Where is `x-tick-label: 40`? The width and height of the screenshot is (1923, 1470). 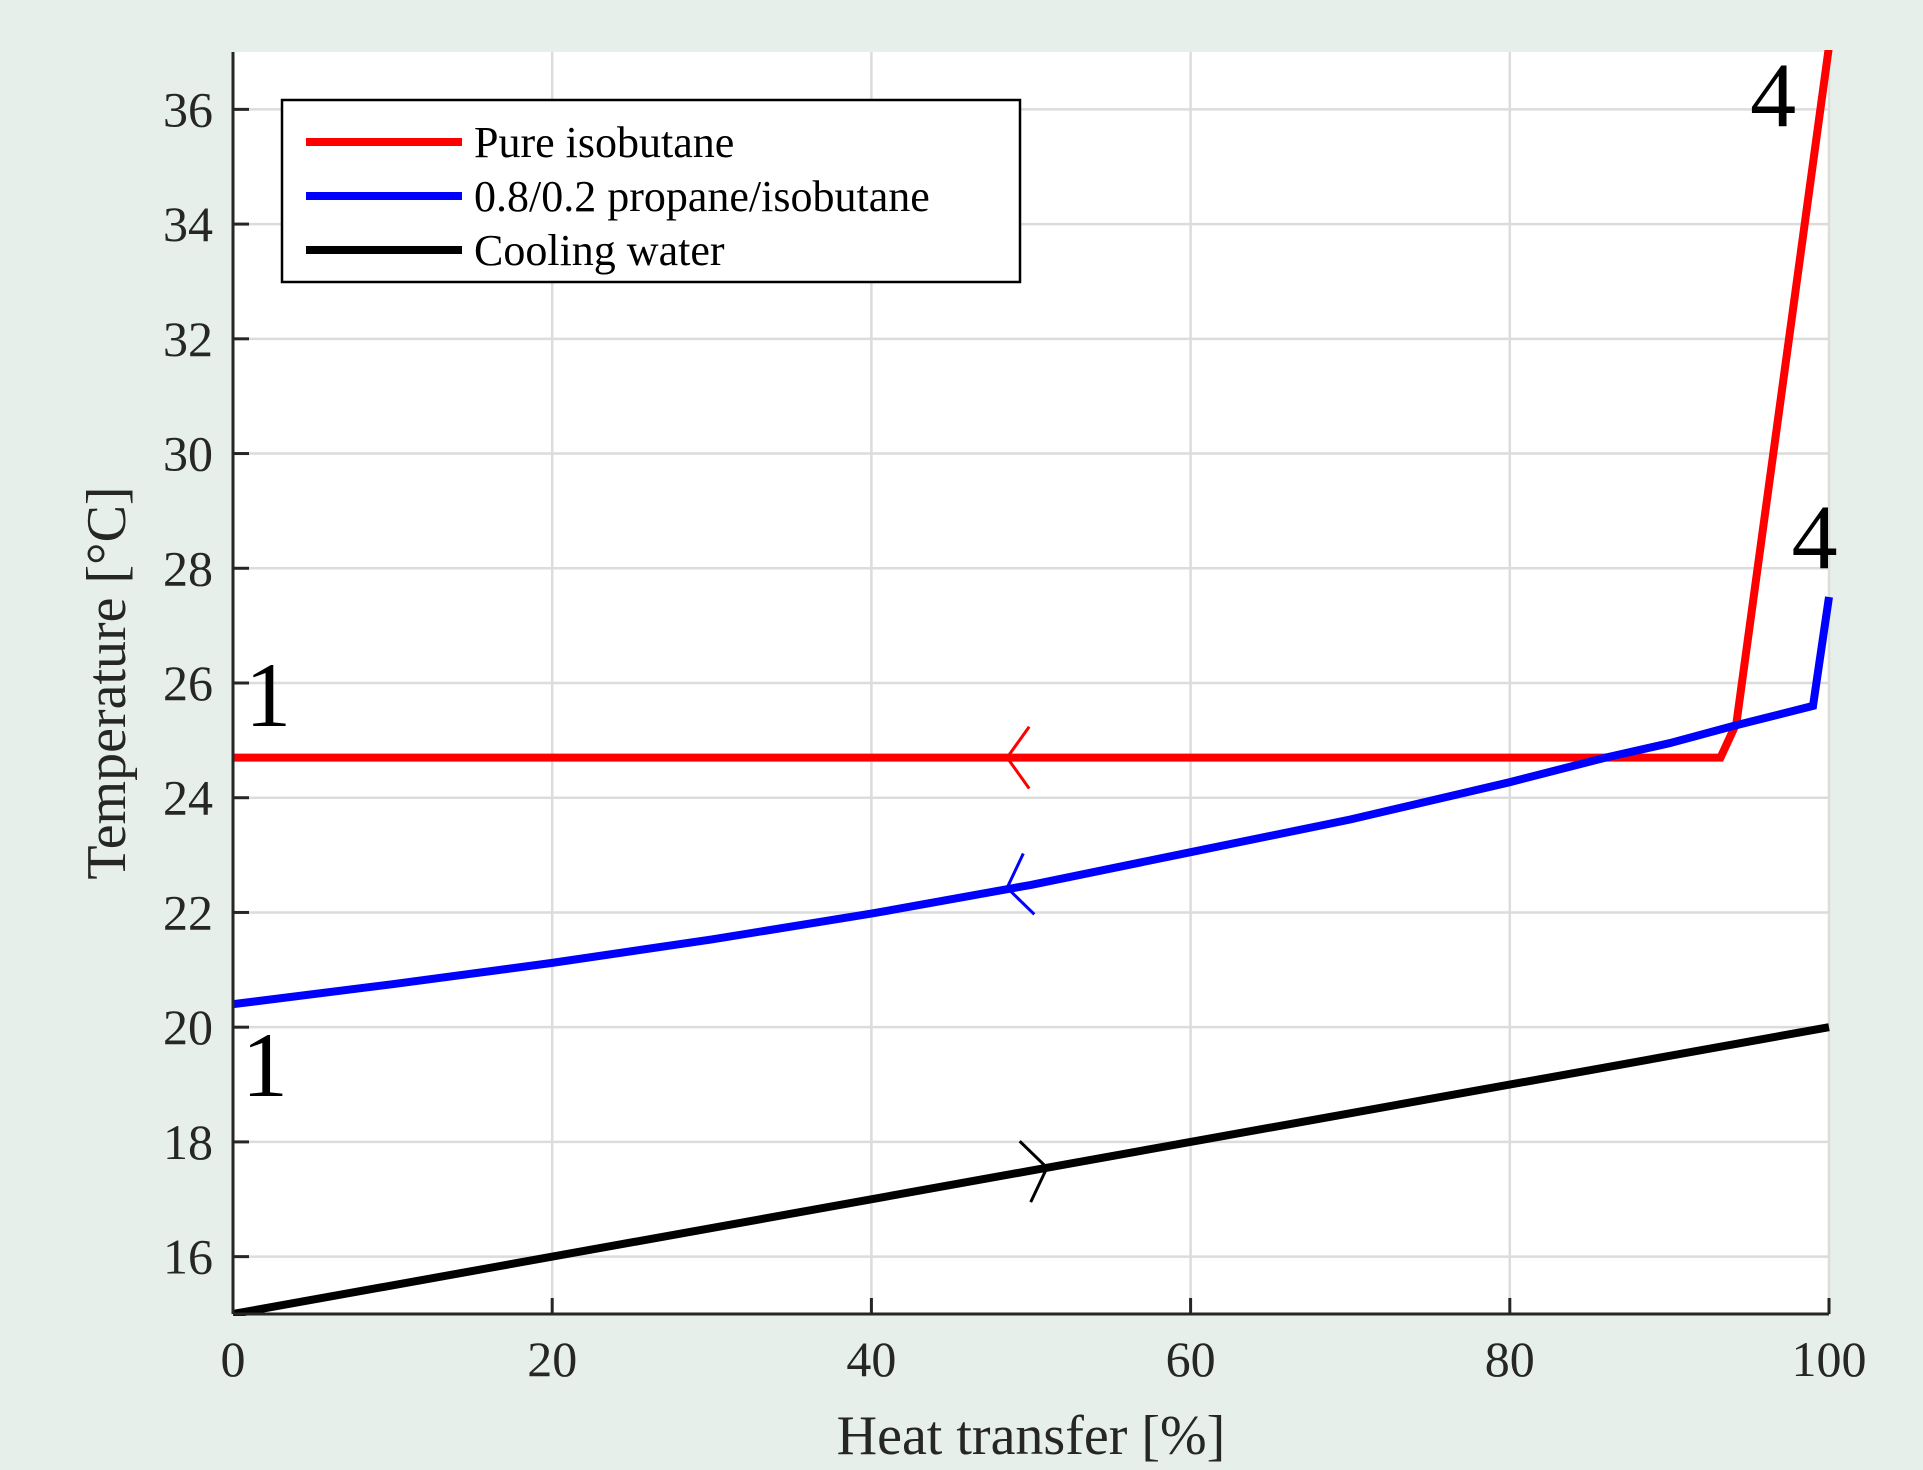
x-tick-label: 40 is located at coordinates (871, 1359).